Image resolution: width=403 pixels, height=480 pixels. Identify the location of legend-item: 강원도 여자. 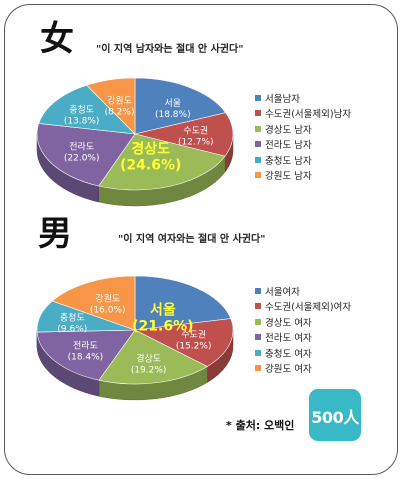
(303, 369).